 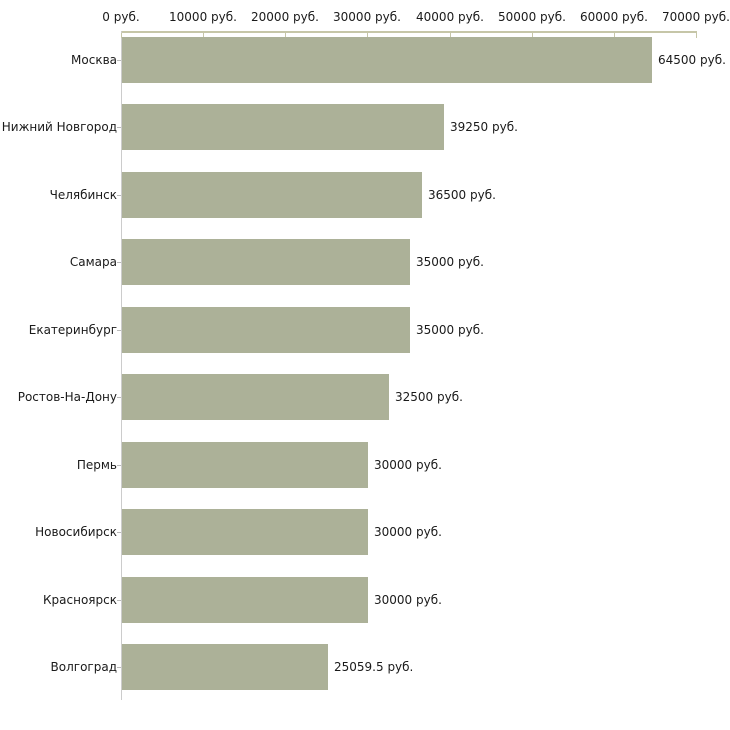 What do you see at coordinates (532, 17) in the screenshot?
I see `x-axis-tick-label: 50000 руб.` at bounding box center [532, 17].